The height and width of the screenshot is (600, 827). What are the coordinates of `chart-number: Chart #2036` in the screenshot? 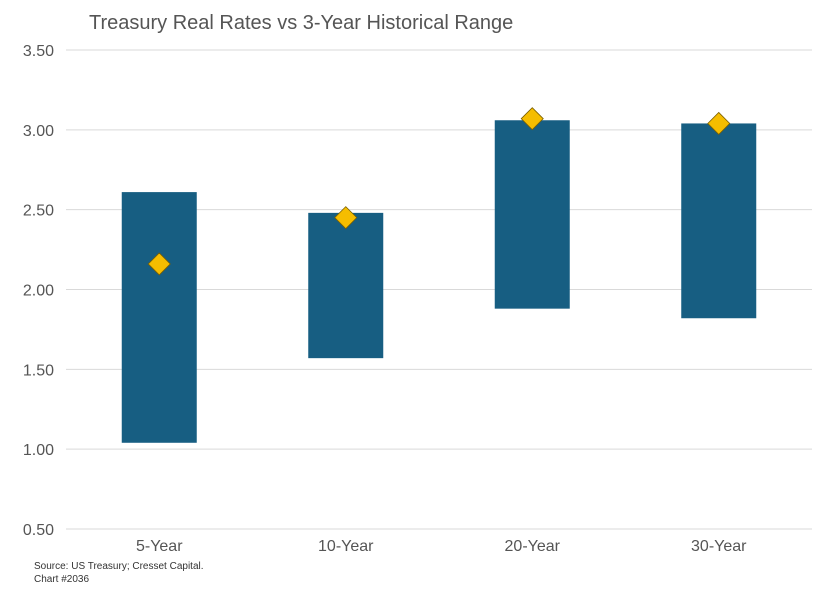 It's located at (62, 579).